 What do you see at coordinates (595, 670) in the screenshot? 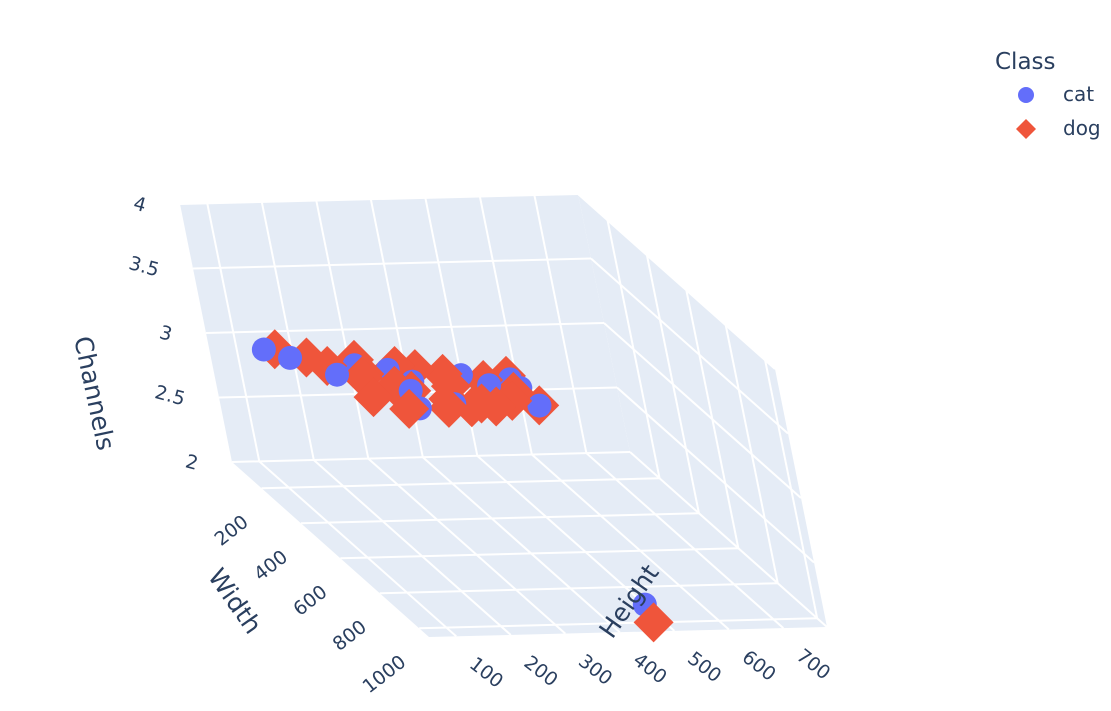
I see `y-tick-label: 300` at bounding box center [595, 670].